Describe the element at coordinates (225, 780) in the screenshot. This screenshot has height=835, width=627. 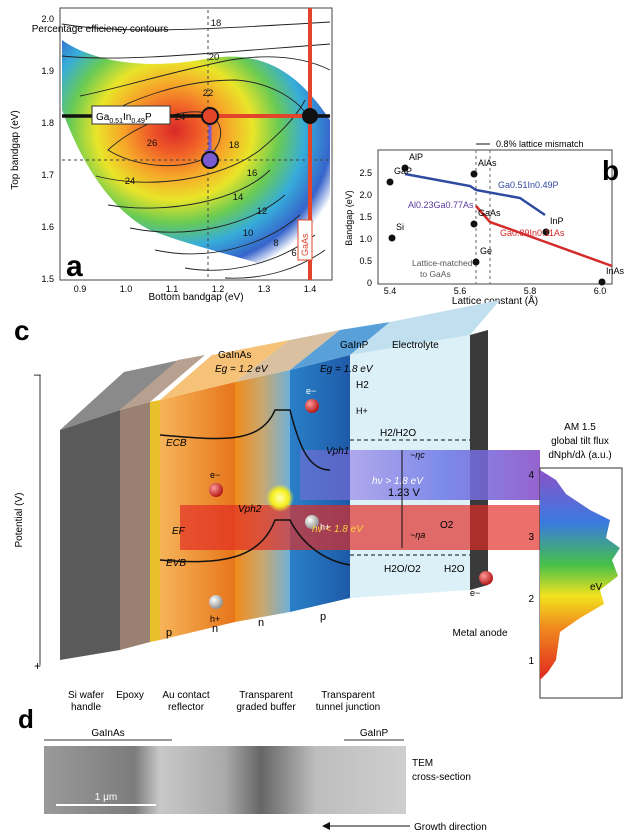
I see `tem-image` at that location.